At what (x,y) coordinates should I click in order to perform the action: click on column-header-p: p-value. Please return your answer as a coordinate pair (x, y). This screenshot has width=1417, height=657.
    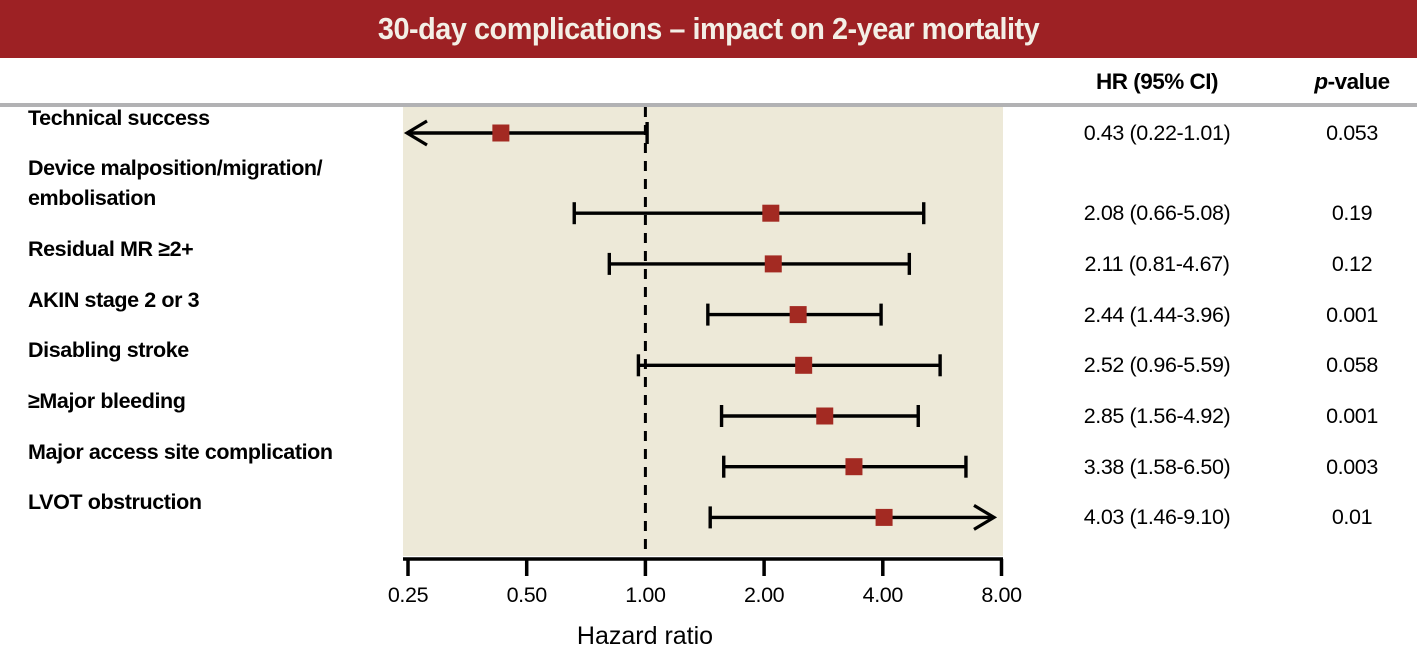
    Looking at the image, I should click on (1347, 82).